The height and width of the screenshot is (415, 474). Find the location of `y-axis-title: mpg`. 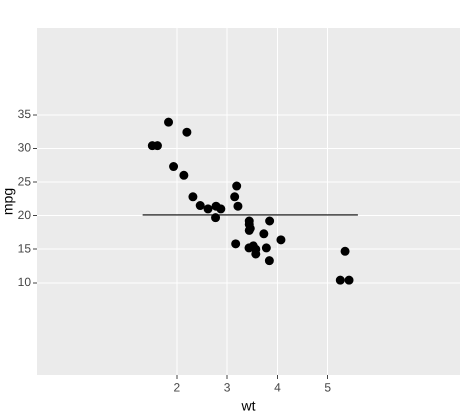

y-axis-title: mpg is located at coordinates (8, 202).